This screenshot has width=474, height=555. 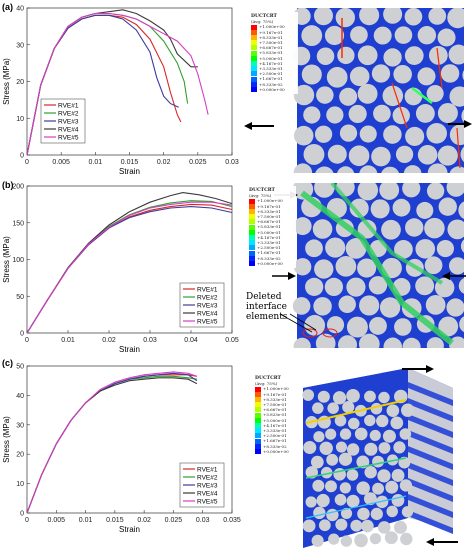 I want to click on legend-value: +5.000e-01, so click(x=271, y=58).